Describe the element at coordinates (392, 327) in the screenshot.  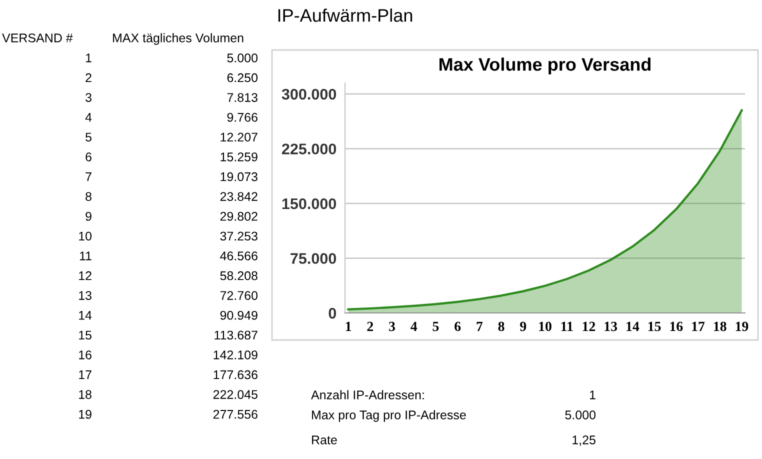
I see `x-tick-label: 3` at that location.